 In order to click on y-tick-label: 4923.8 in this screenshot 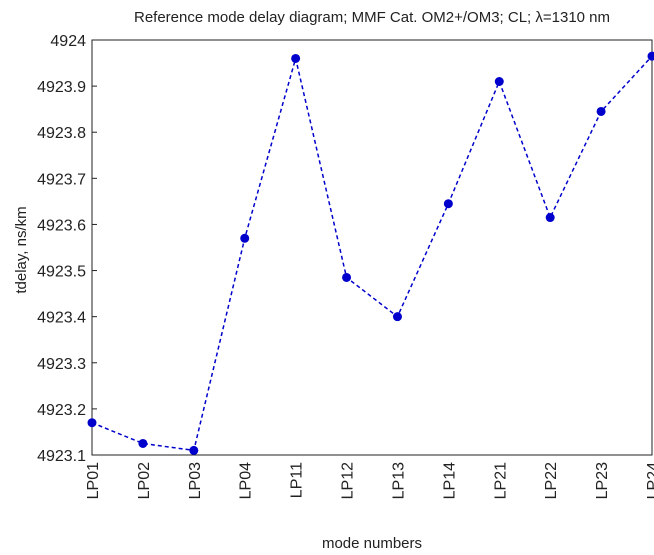, I will do `click(61, 133)`.